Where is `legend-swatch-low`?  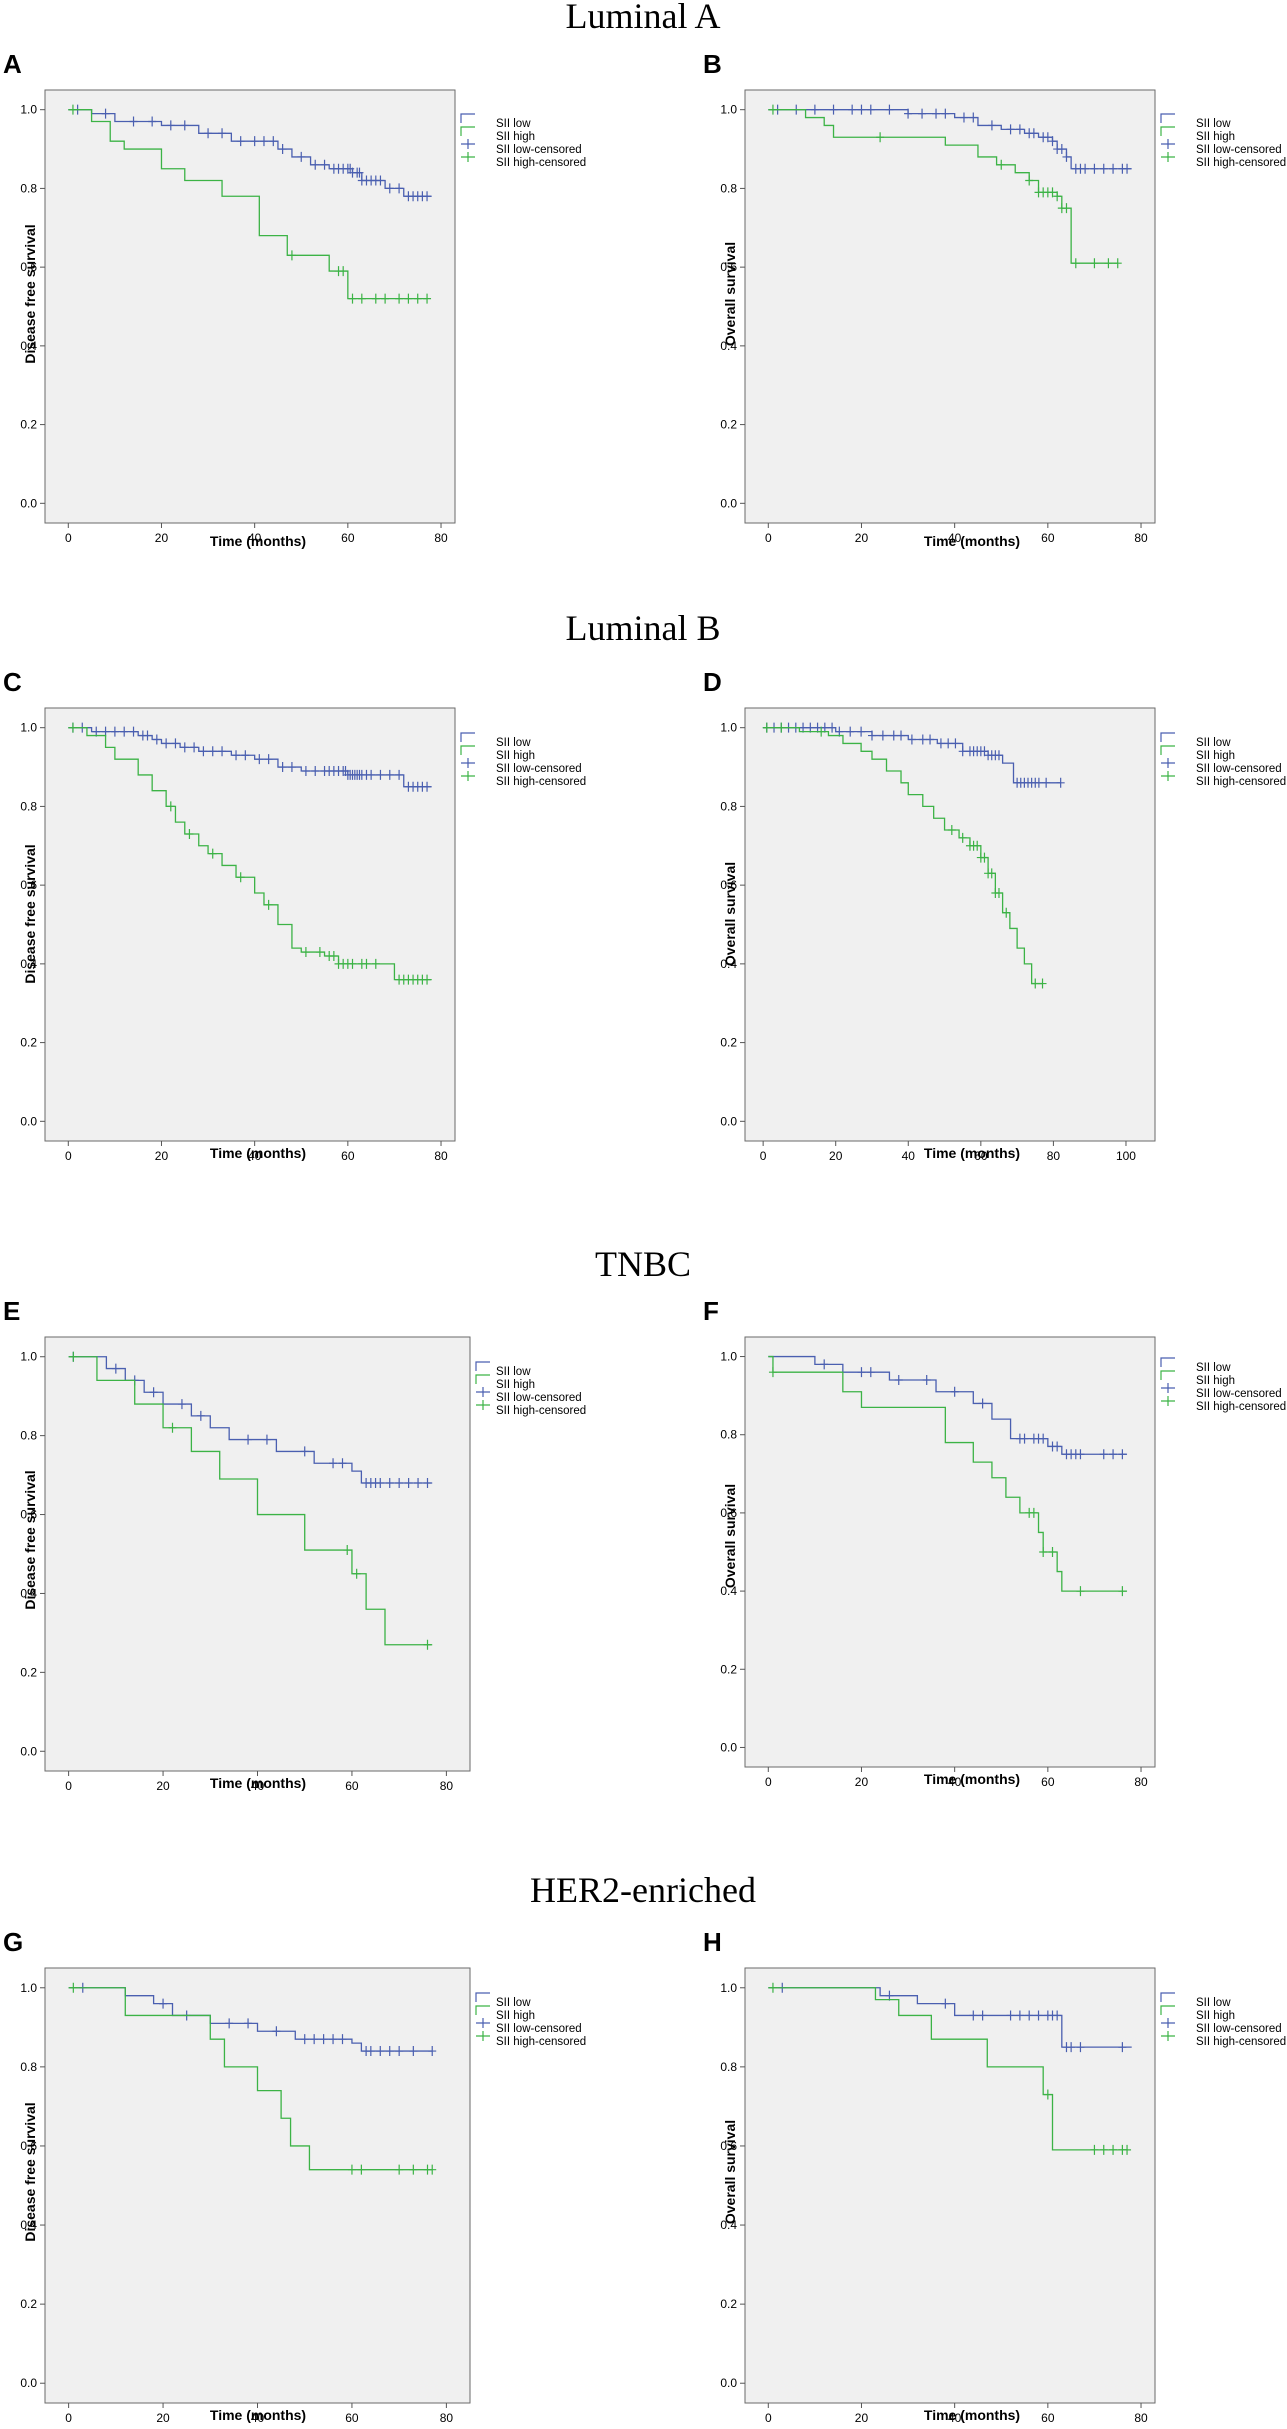
legend-swatch-low is located at coordinates (482, 1366).